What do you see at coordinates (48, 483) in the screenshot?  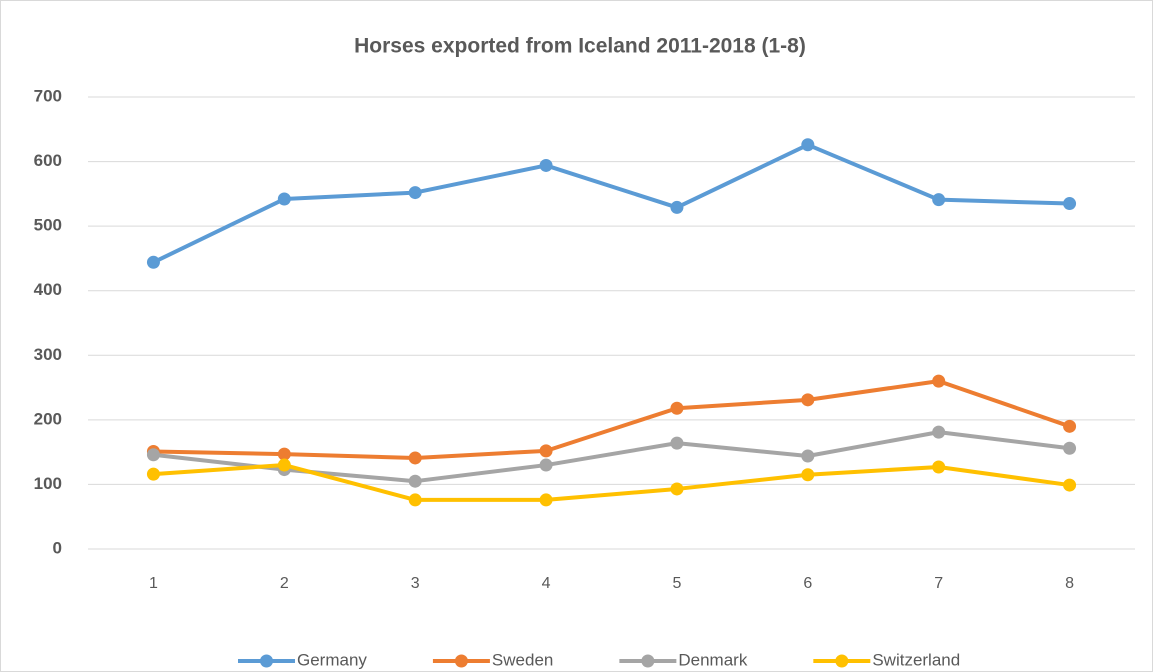 I see `y-tick-label: 100` at bounding box center [48, 483].